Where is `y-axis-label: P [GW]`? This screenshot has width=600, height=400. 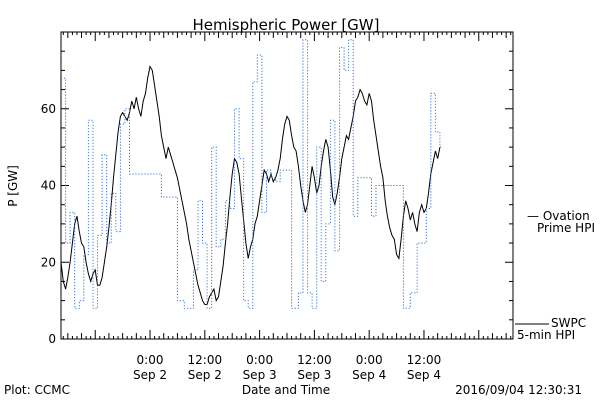 y-axis-label: P [GW] is located at coordinates (13, 186).